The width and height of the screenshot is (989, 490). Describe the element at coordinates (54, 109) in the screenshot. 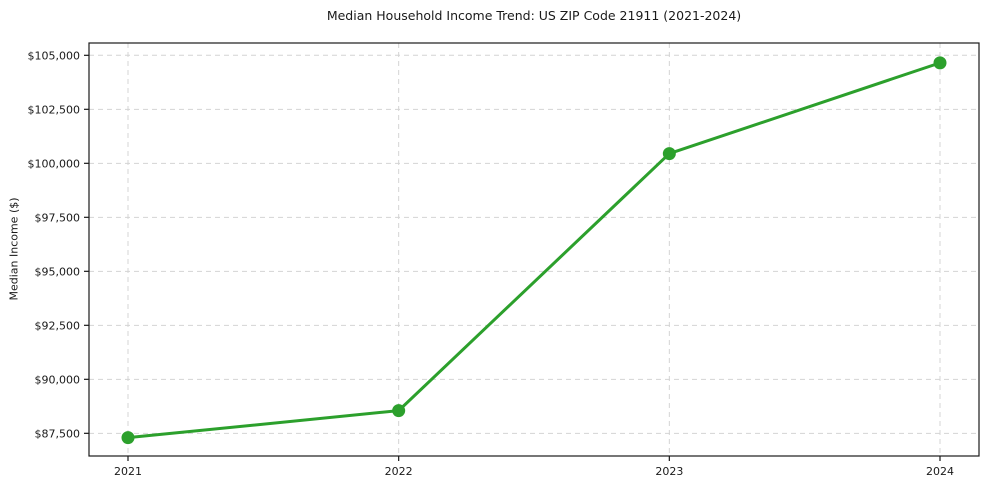

I see `y-tick-label: $102,500` at that location.